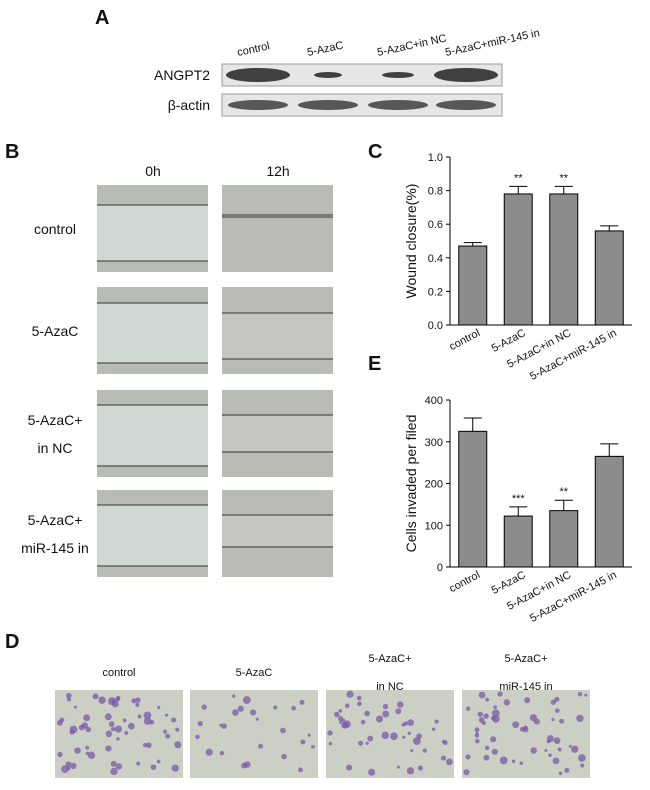  What do you see at coordinates (563, 178) in the screenshot?
I see `significance: **` at bounding box center [563, 178].